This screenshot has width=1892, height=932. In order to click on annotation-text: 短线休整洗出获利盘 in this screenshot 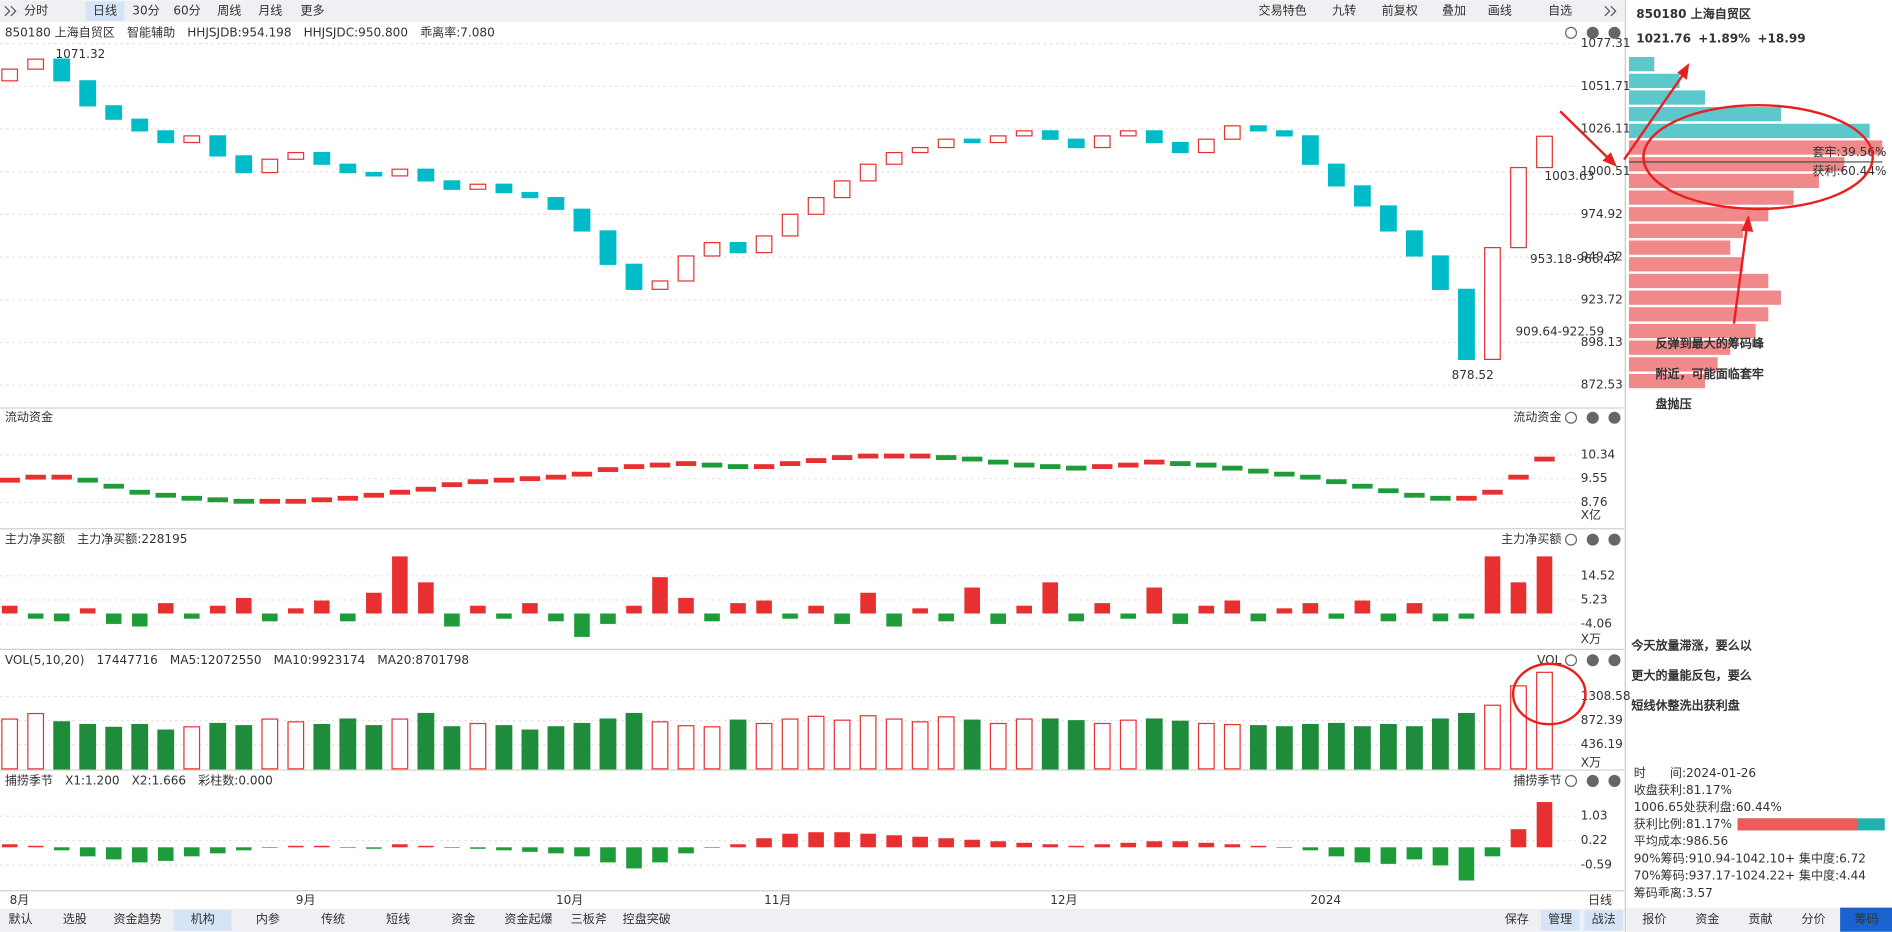, I will do `click(1685, 705)`.